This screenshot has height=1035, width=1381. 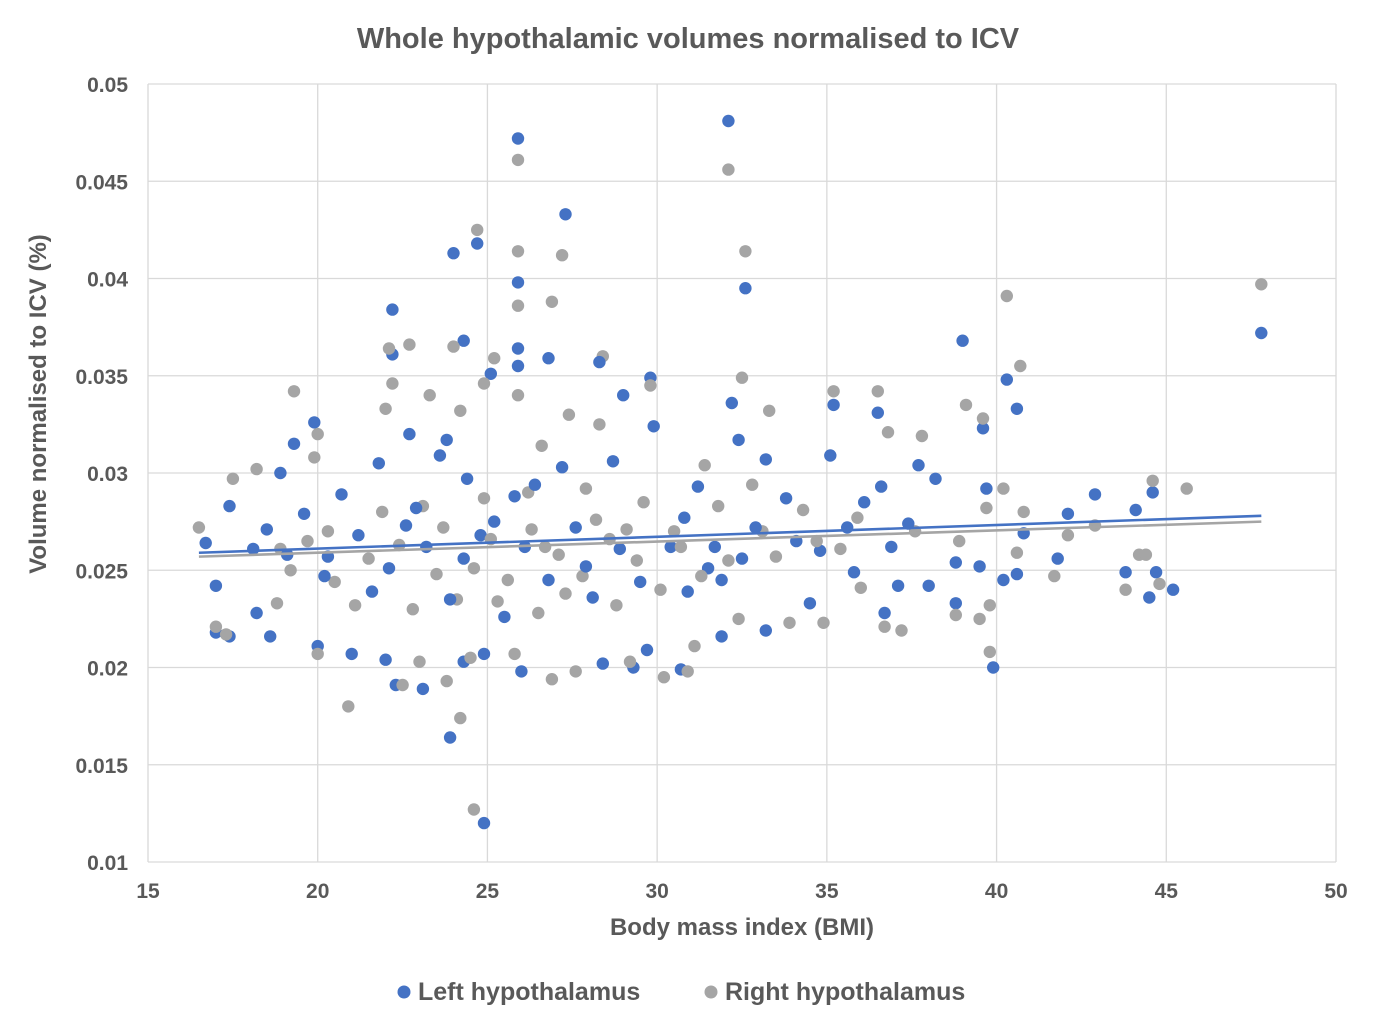 What do you see at coordinates (730, 536) in the screenshot?
I see `trendlines` at bounding box center [730, 536].